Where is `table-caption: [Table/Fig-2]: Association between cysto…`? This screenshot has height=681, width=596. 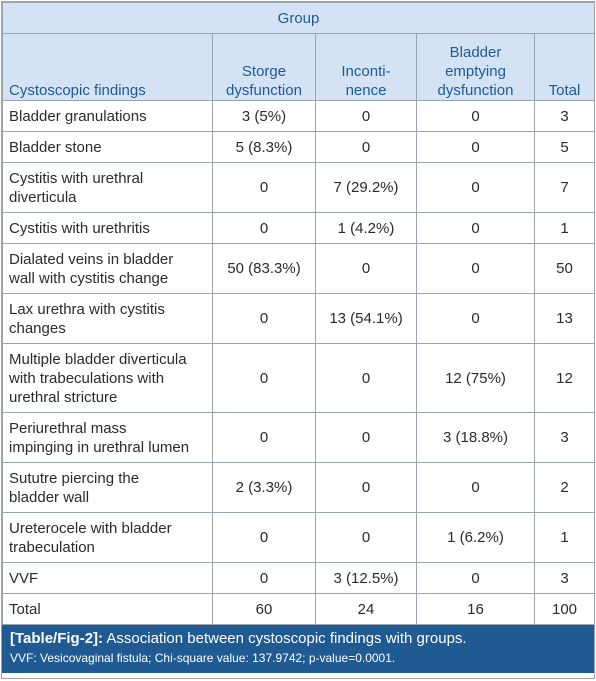 table-caption: [Table/Fig-2]: Association between cysto… is located at coordinates (298, 649).